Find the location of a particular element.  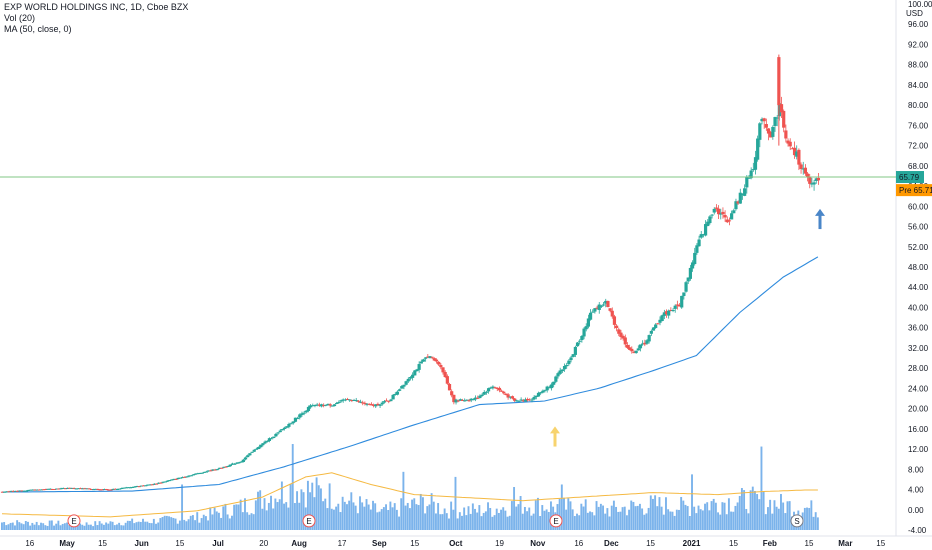

y-tick-label: 80.00 is located at coordinates (918, 105).